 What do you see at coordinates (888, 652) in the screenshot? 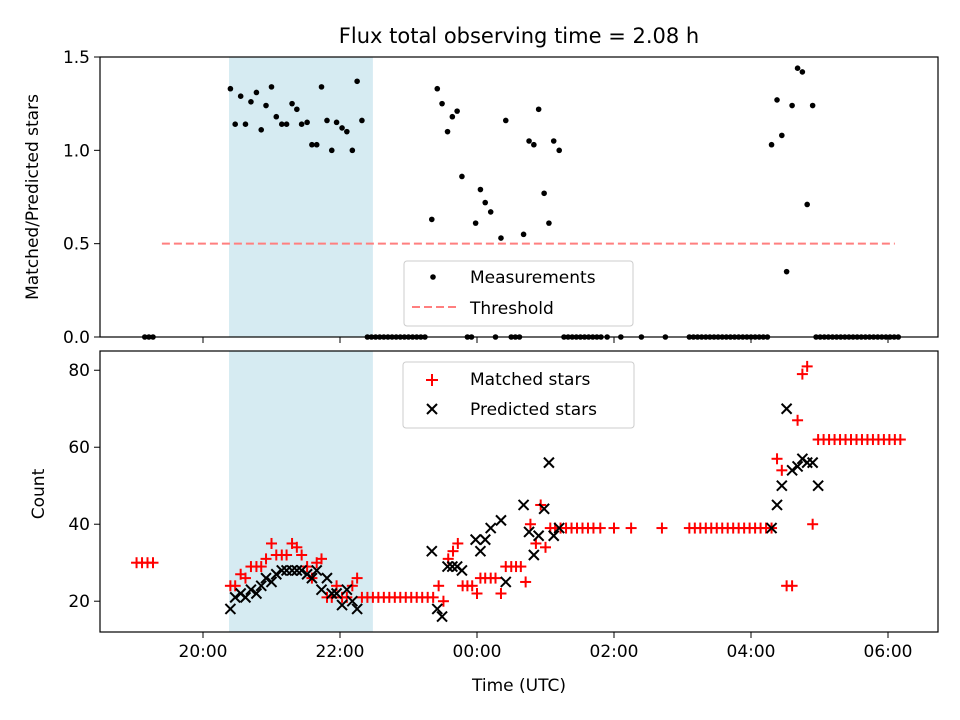
I see `count-x-tick-label: 06:00` at bounding box center [888, 652].